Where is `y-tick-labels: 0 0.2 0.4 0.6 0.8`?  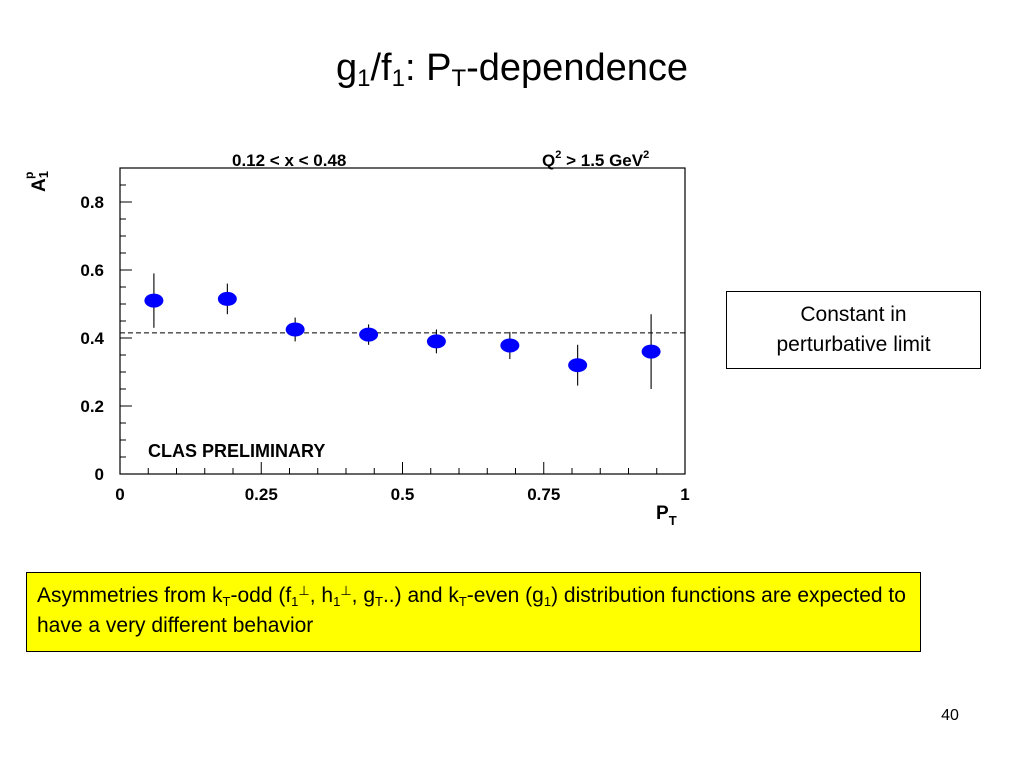 y-tick-labels: 0 0.2 0.4 0.6 0.8 is located at coordinates (92, 338).